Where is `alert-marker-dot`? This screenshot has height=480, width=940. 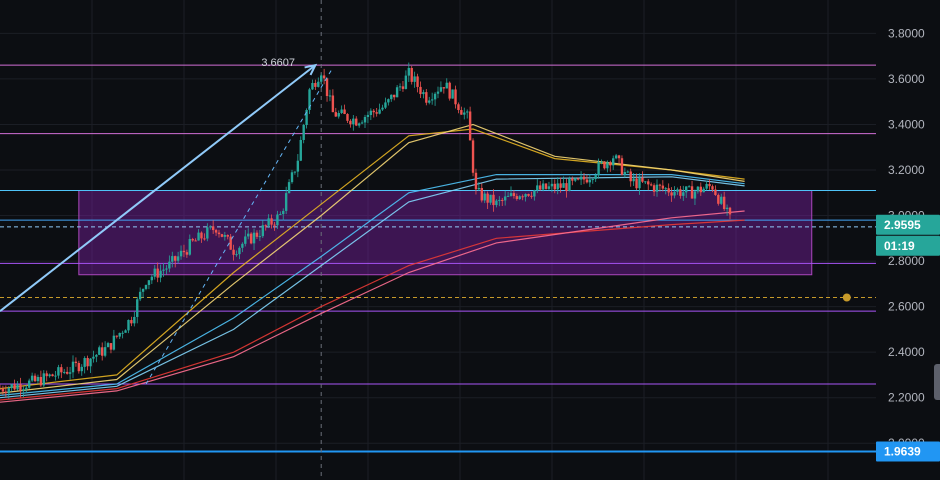 alert-marker-dot is located at coordinates (846, 297).